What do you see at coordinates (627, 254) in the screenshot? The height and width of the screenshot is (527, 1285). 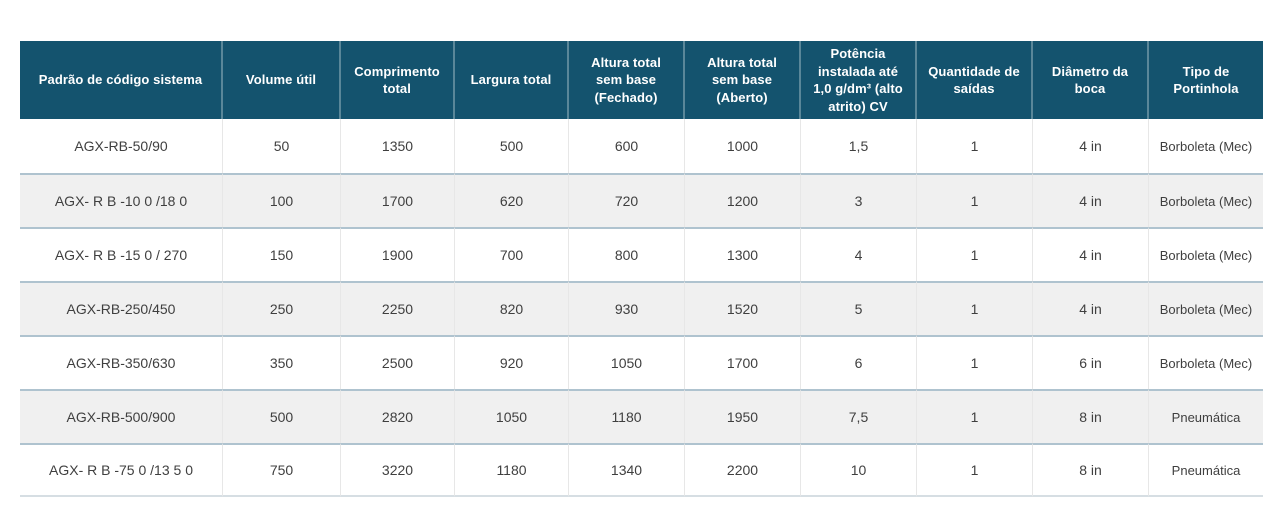 I see `table-cell: 800` at bounding box center [627, 254].